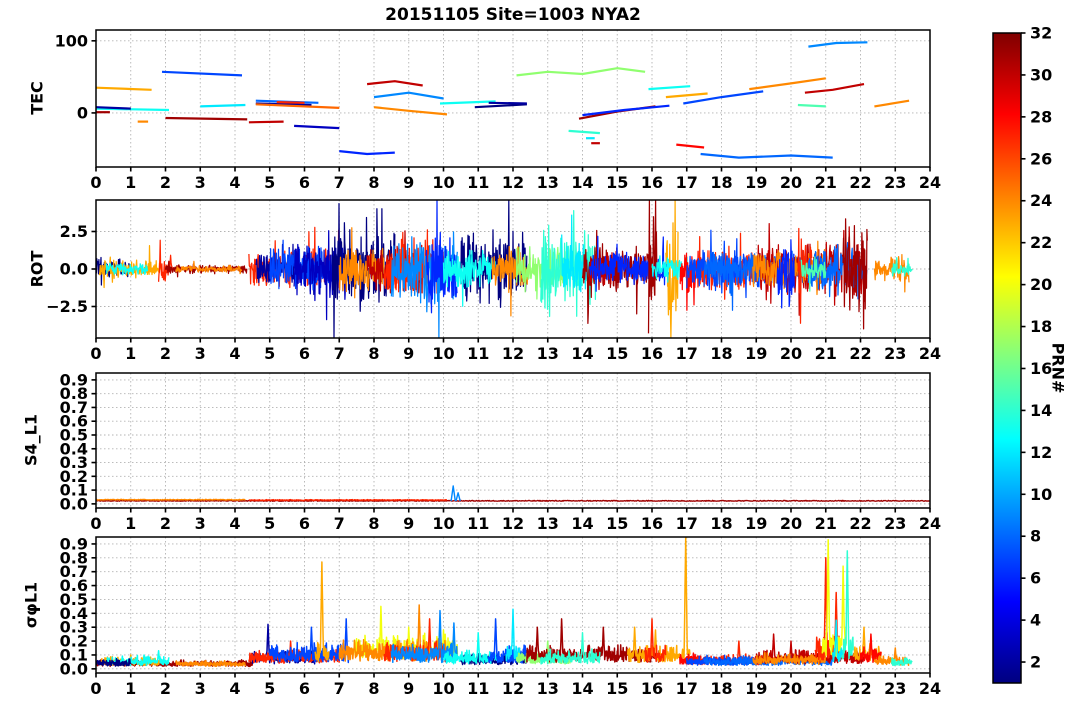 This screenshot has height=709, width=1077. What do you see at coordinates (74, 571) in the screenshot?
I see `tick-label: 0.7` at bounding box center [74, 571].